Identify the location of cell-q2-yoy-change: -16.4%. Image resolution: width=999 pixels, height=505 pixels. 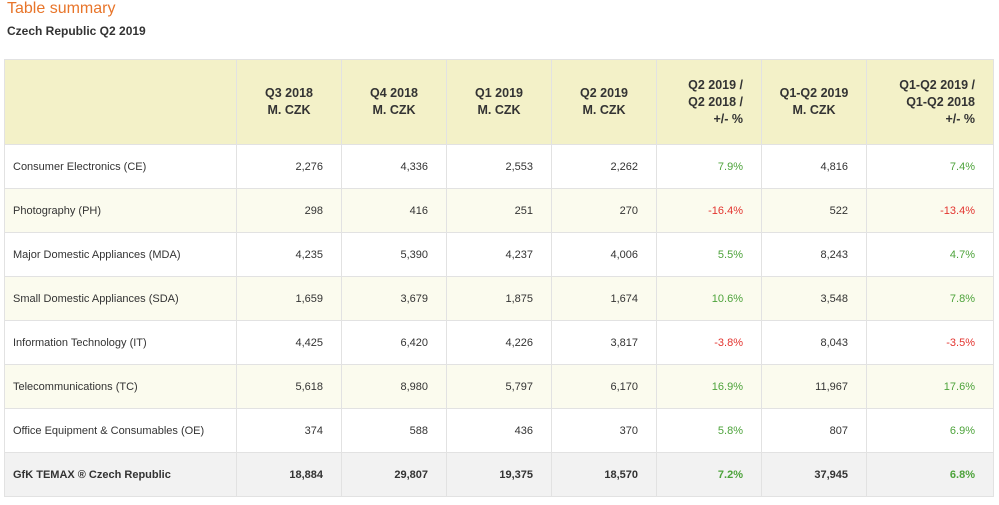
(709, 210).